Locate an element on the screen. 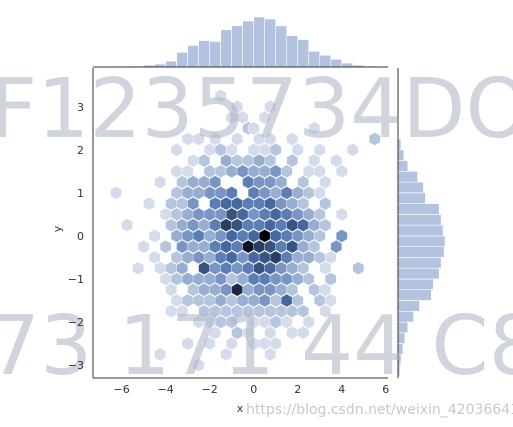  x-tick-label: 2 is located at coordinates (297, 389).